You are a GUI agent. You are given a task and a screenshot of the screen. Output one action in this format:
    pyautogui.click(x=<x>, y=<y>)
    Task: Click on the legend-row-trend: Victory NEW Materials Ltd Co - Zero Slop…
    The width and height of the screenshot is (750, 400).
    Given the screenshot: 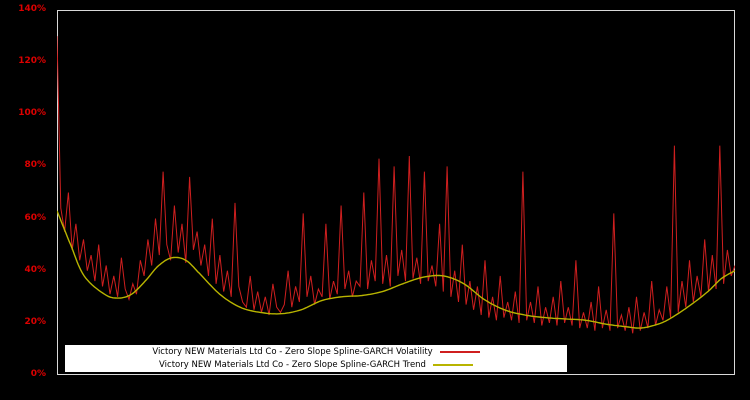 What is the action you would take?
    pyautogui.click(x=316, y=365)
    